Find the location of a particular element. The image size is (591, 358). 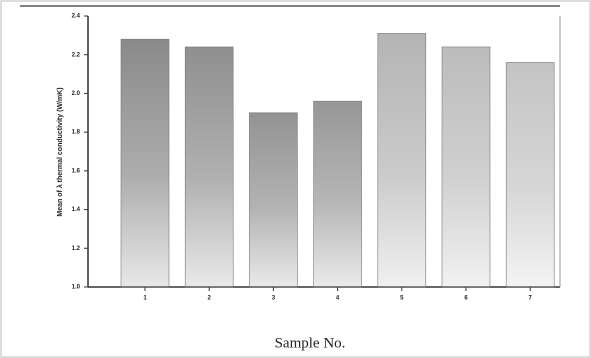

y-tick-label: 1.4 is located at coordinates (76, 210).